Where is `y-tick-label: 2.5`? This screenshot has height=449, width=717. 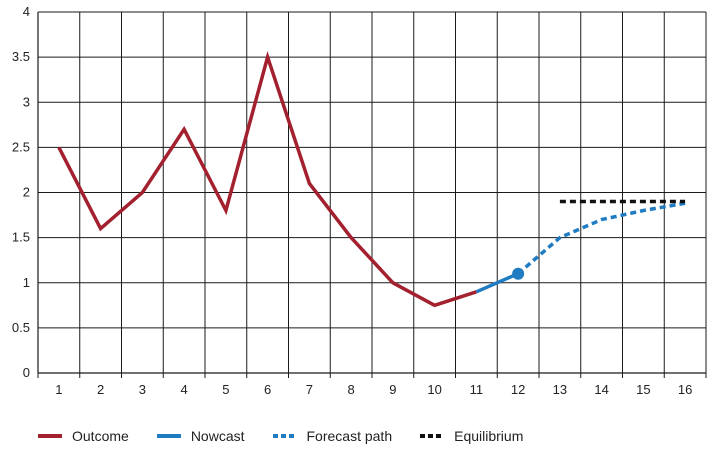 y-tick-label: 2.5 is located at coordinates (21, 146).